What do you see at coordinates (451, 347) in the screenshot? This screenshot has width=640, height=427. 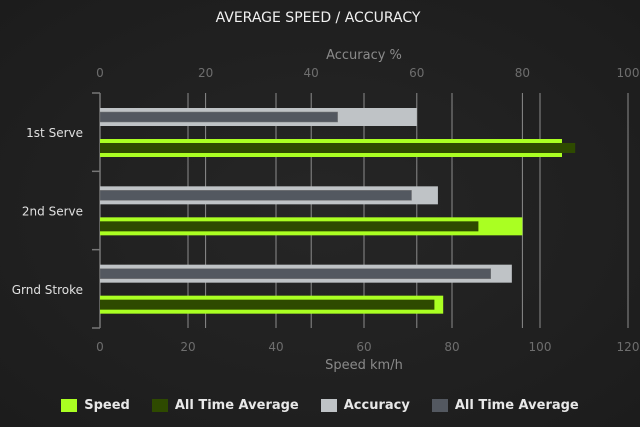 I see `bottom-tick-label: 80` at bounding box center [451, 347].